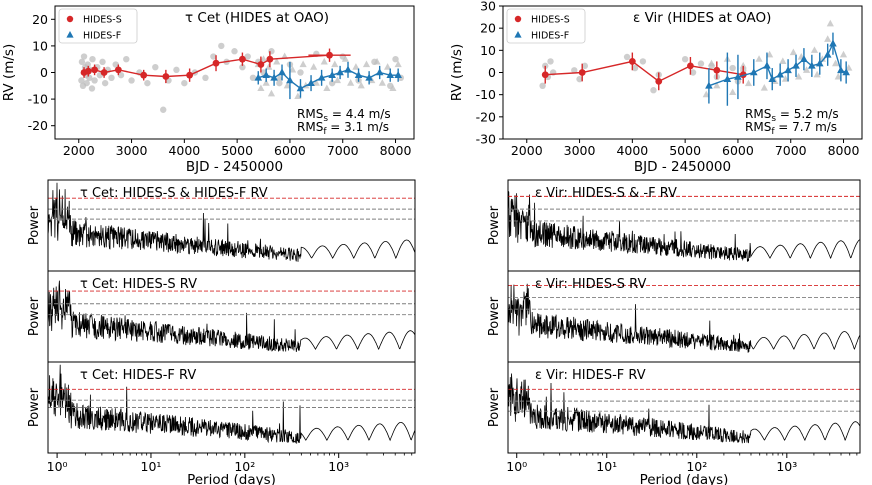  What do you see at coordinates (138, 375) in the screenshot?
I see `panel-title: τ Cet: HIDES-F RV` at bounding box center [138, 375].